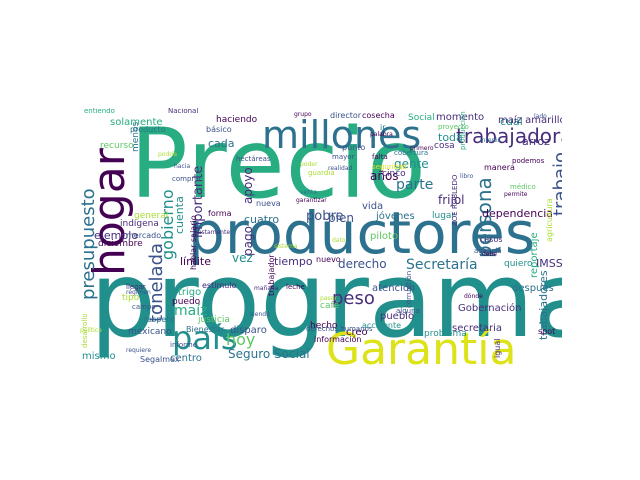 The image size is (640, 480). I want to click on word-ejemplo: ejemplo, so click(116, 235).